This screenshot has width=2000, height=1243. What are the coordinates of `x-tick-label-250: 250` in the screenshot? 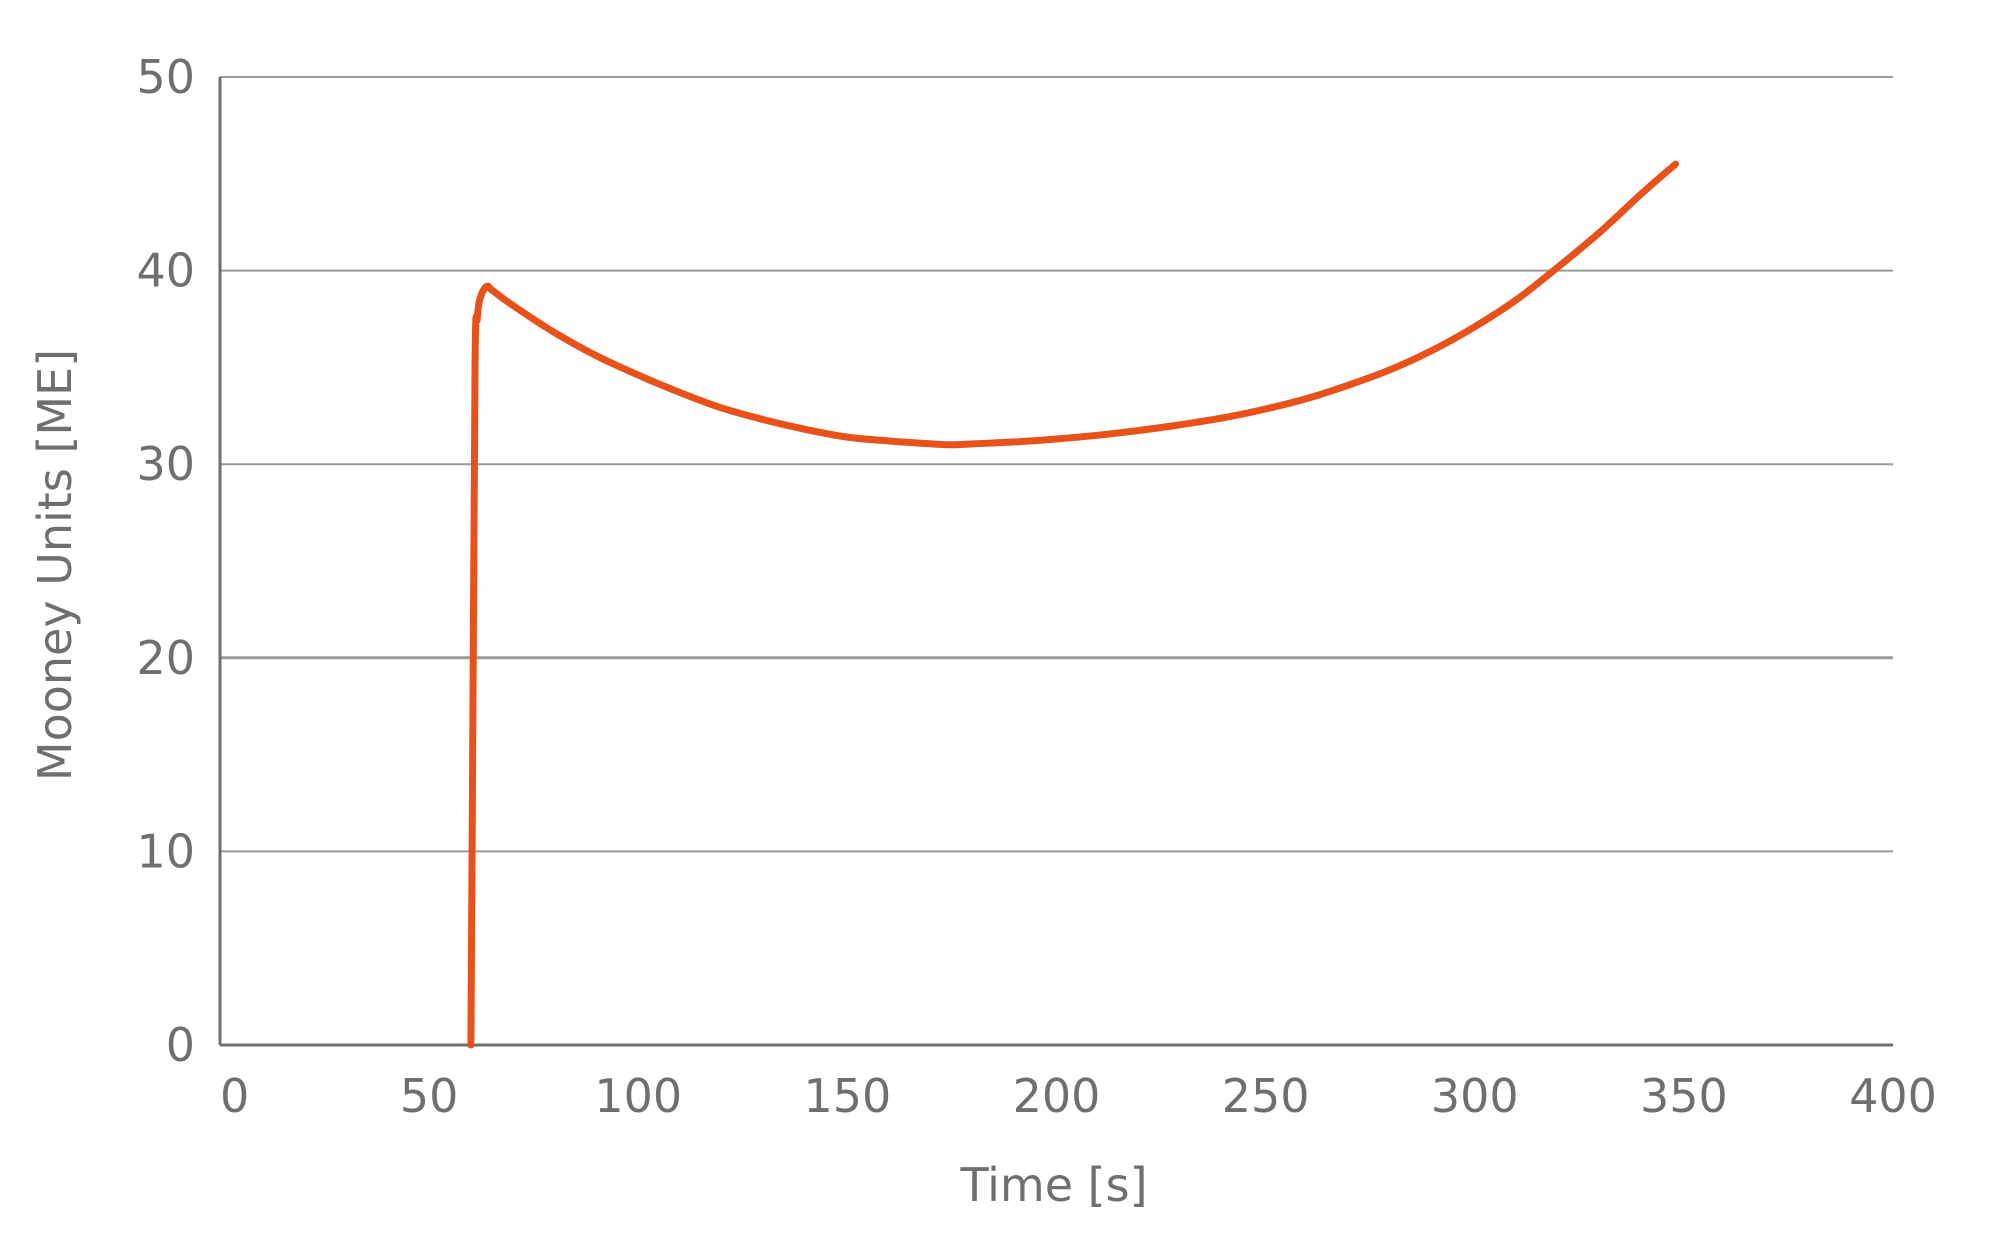 It's located at (1266, 1096).